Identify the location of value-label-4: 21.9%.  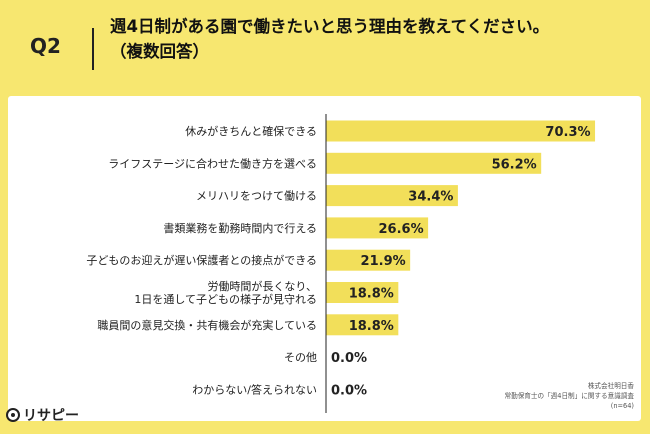
(383, 261).